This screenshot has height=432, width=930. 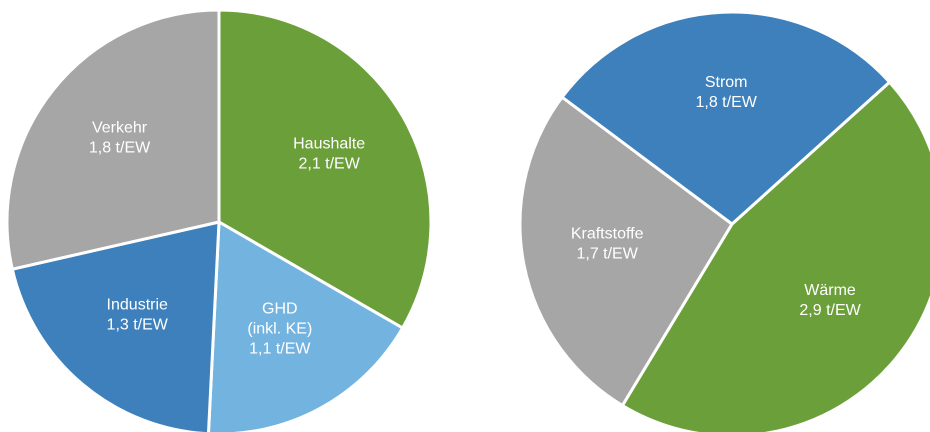 I want to click on slice-label: Verkehr, so click(x=120, y=128).